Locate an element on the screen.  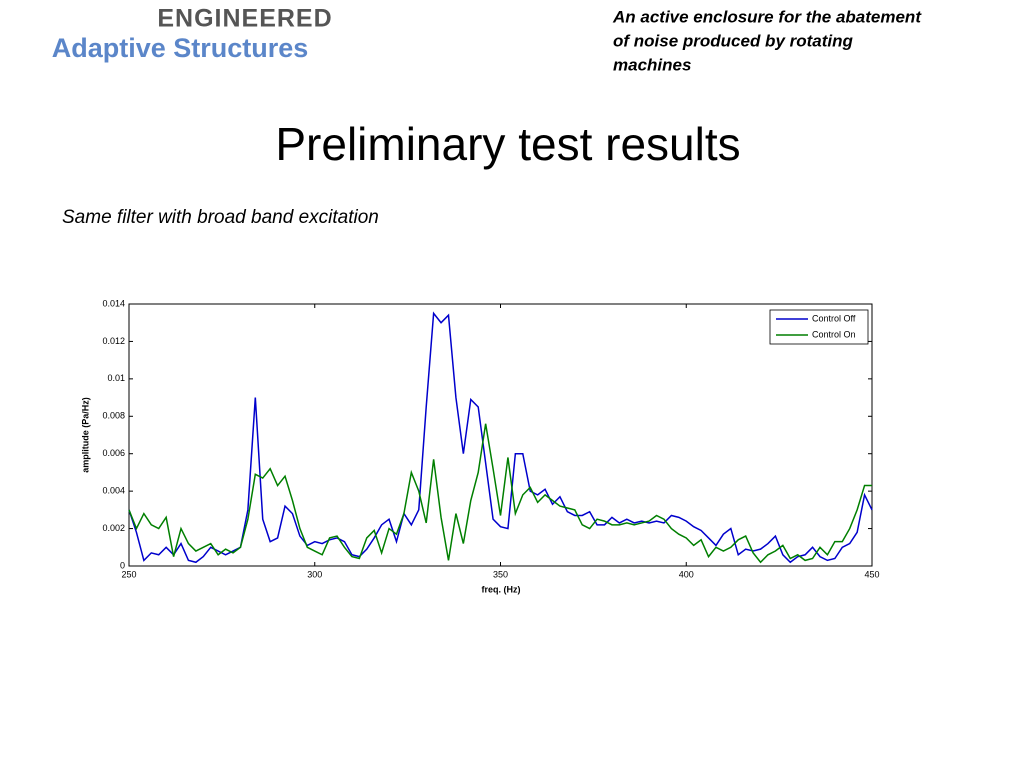
y-tick-label: 0.004 is located at coordinates (113, 491).